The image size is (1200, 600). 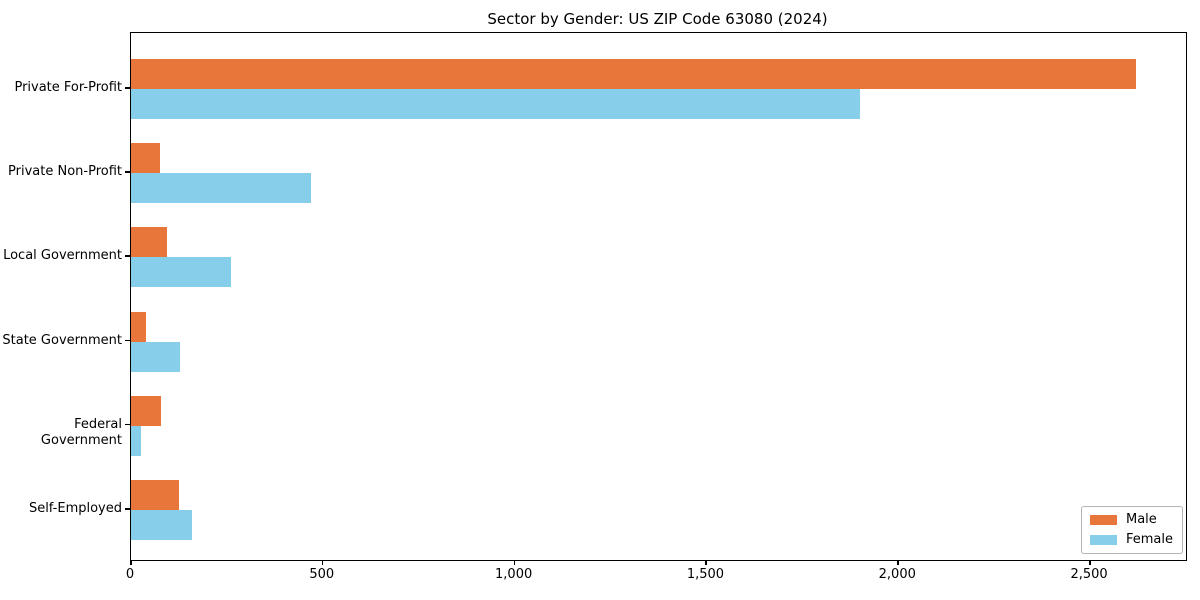 I want to click on xtick-label-2500: 2,500, so click(x=1089, y=574).